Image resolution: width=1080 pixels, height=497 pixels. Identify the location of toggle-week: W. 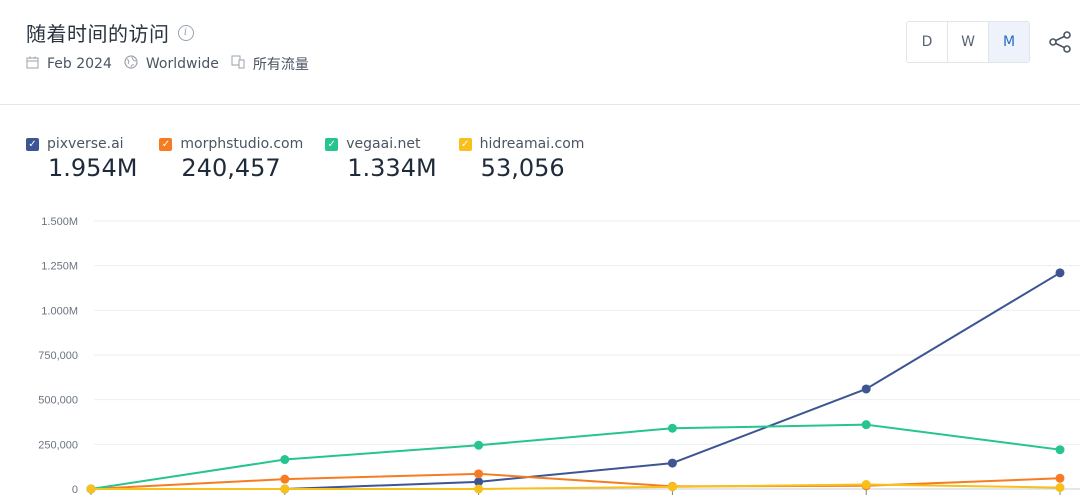
(968, 42).